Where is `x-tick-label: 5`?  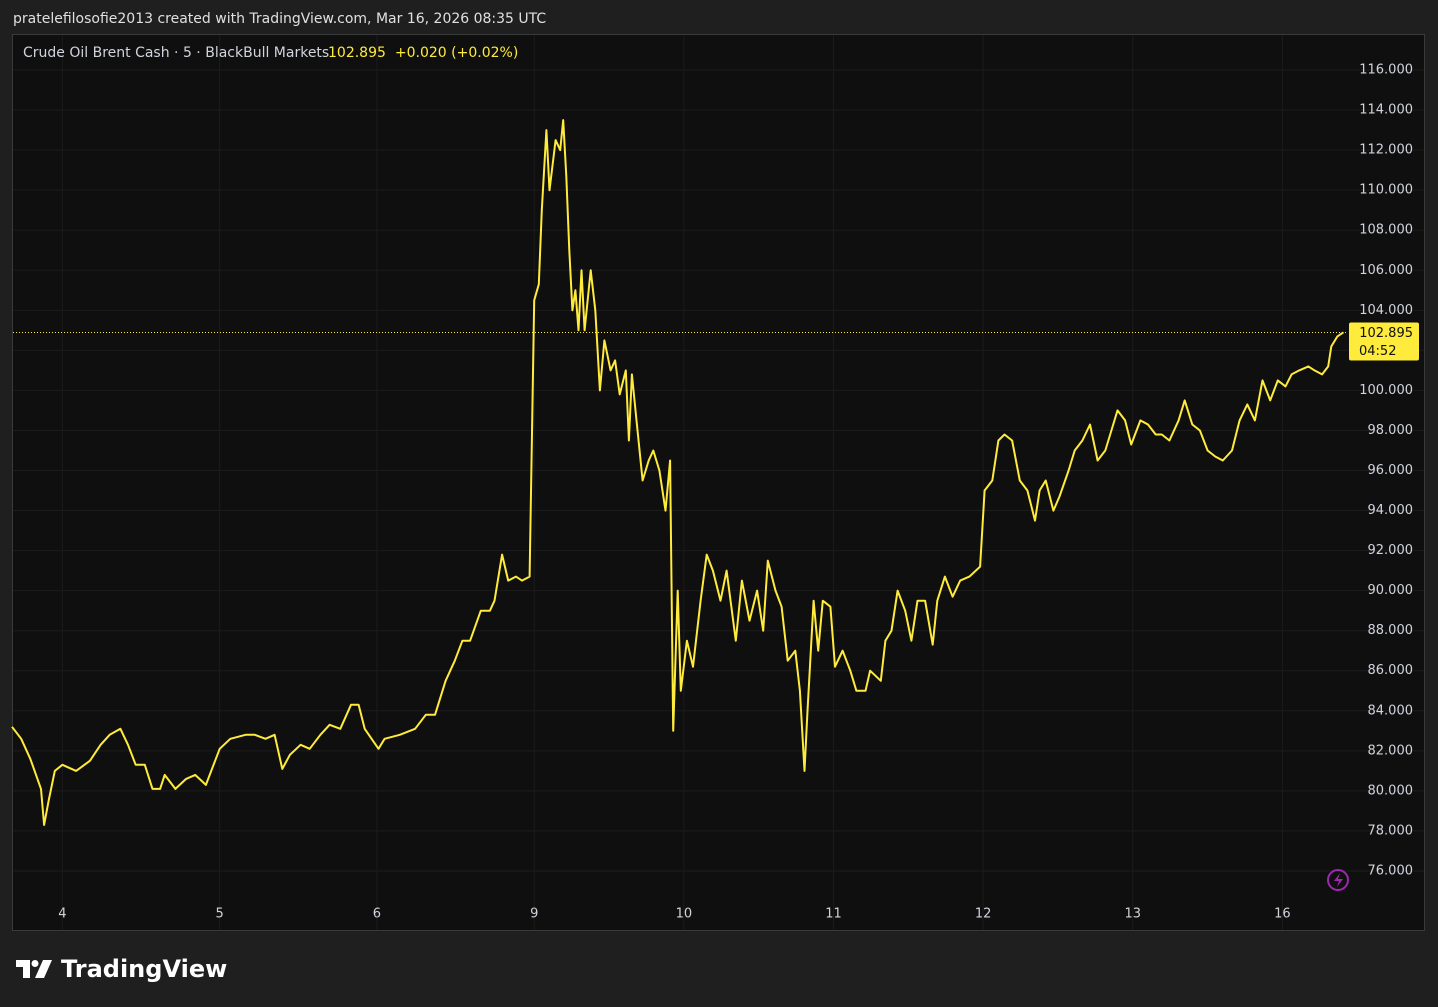 x-tick-label: 5 is located at coordinates (220, 914).